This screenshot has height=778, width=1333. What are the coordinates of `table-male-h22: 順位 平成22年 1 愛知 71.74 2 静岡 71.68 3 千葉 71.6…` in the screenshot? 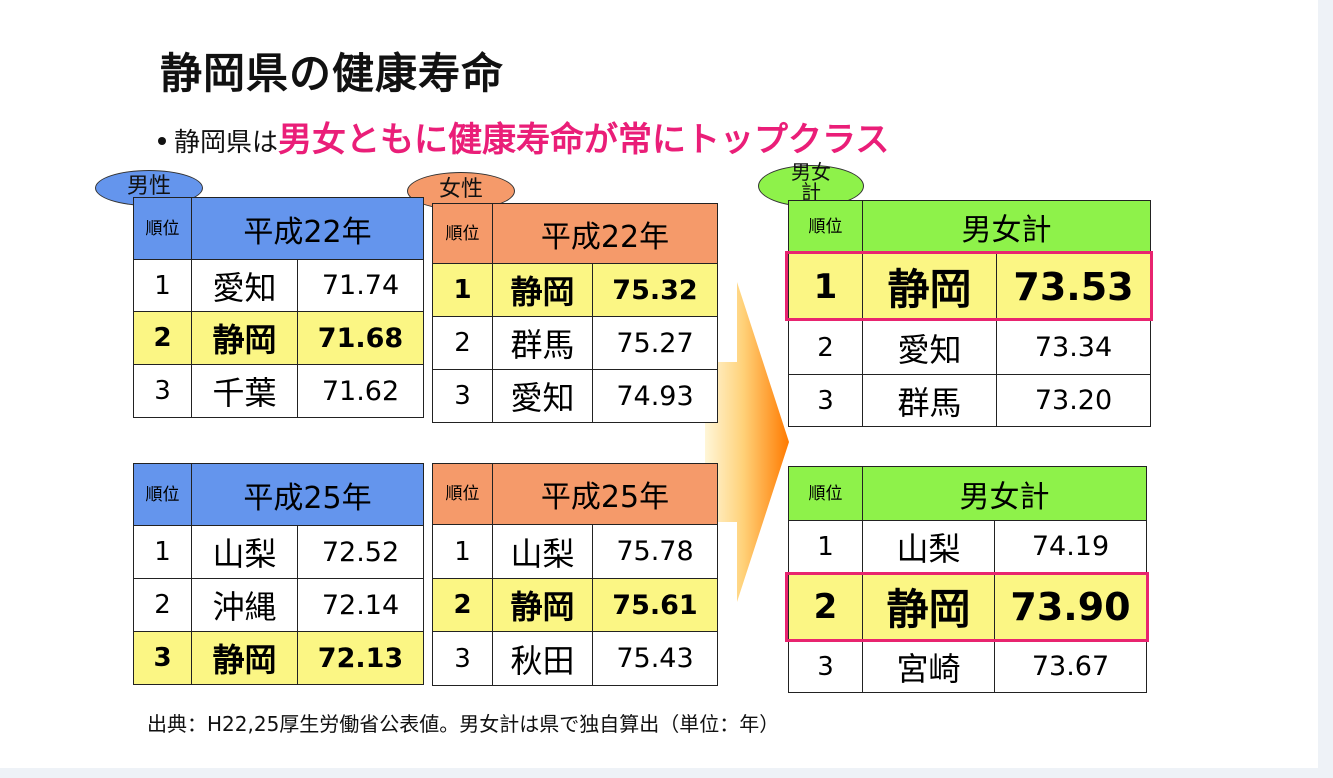 It's located at (278, 307).